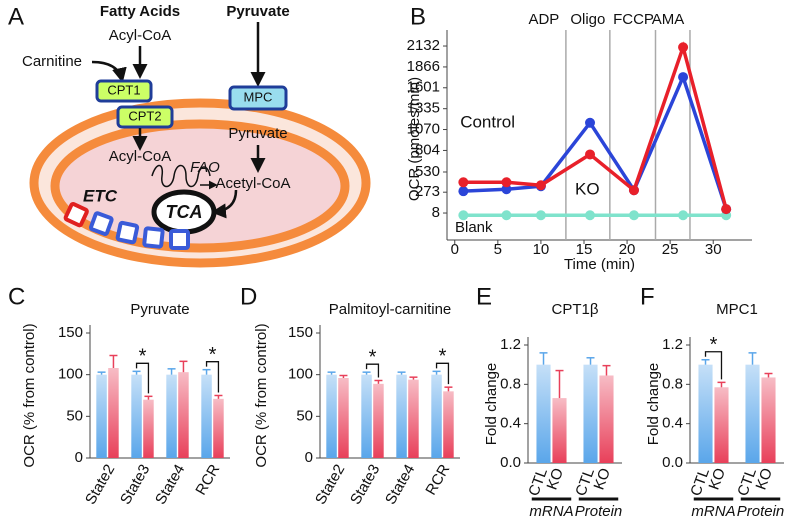 The height and width of the screenshot is (532, 800). I want to click on x-axis-label: Time (min), so click(599, 264).